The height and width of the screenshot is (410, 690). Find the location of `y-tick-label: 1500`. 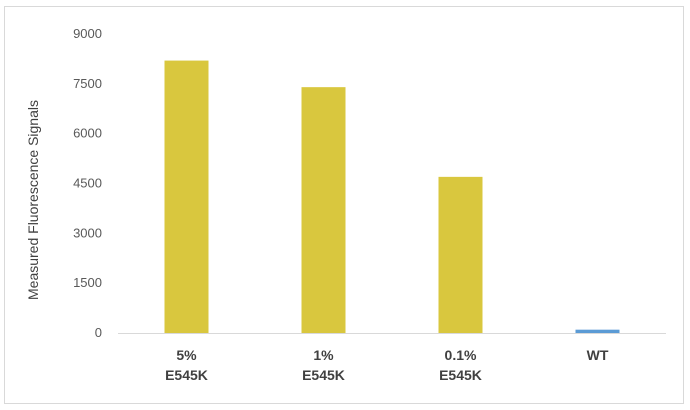

y-tick-label: 1500 is located at coordinates (87, 282).